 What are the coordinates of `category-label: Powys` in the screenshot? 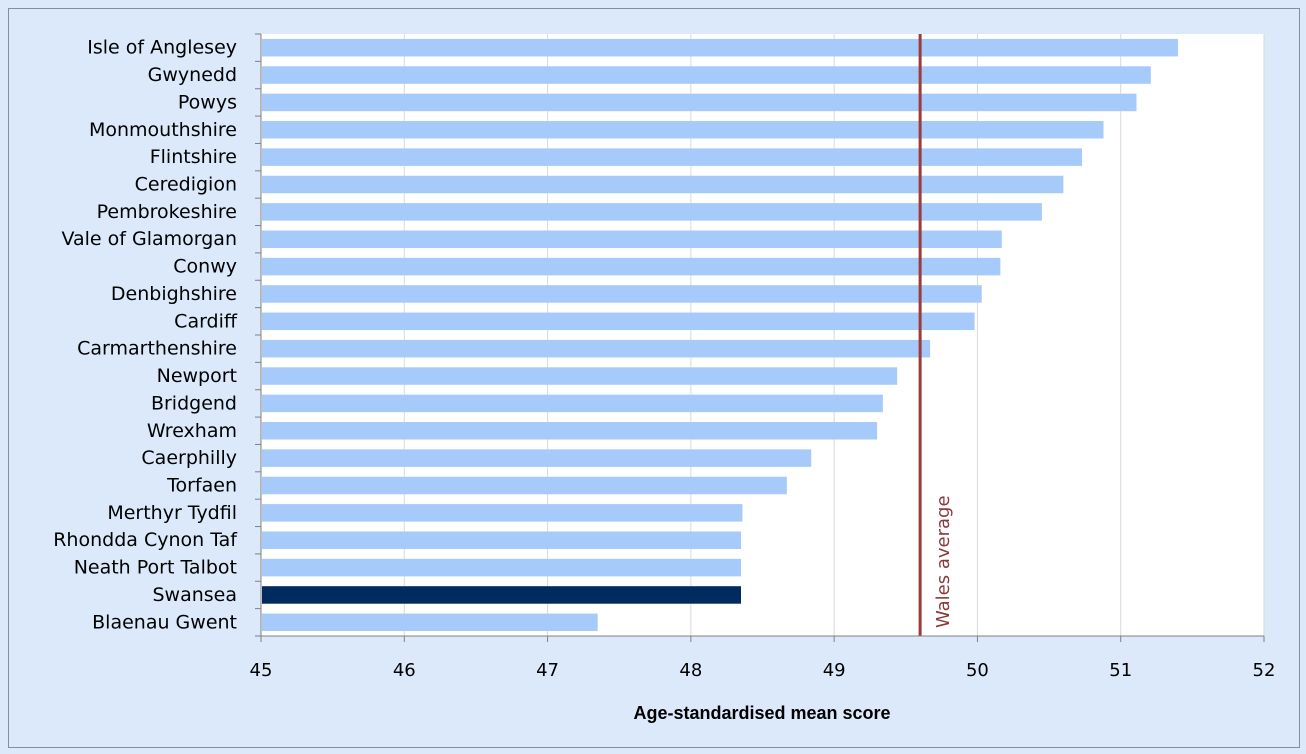 It's located at (207, 102).